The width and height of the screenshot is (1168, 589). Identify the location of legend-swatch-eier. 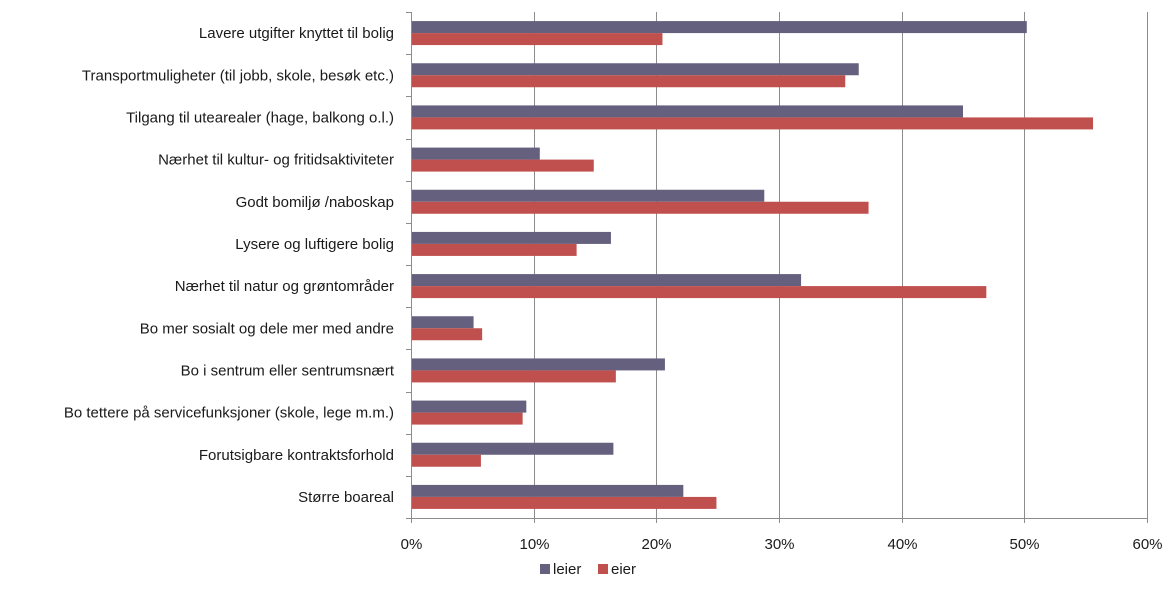
(603, 569).